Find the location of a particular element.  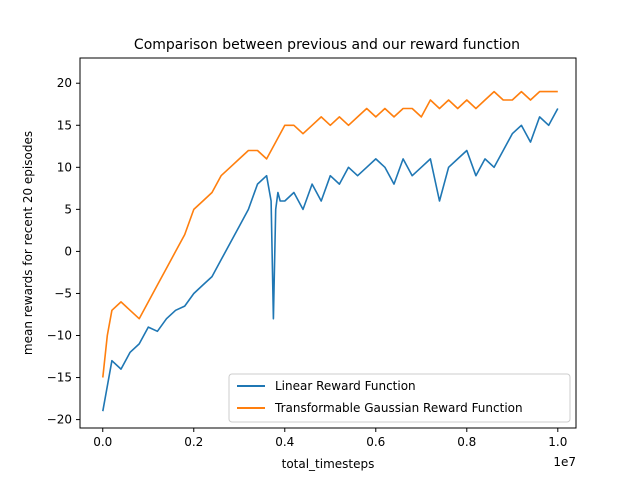

y-tick-label: −5 is located at coordinates (63, 293).